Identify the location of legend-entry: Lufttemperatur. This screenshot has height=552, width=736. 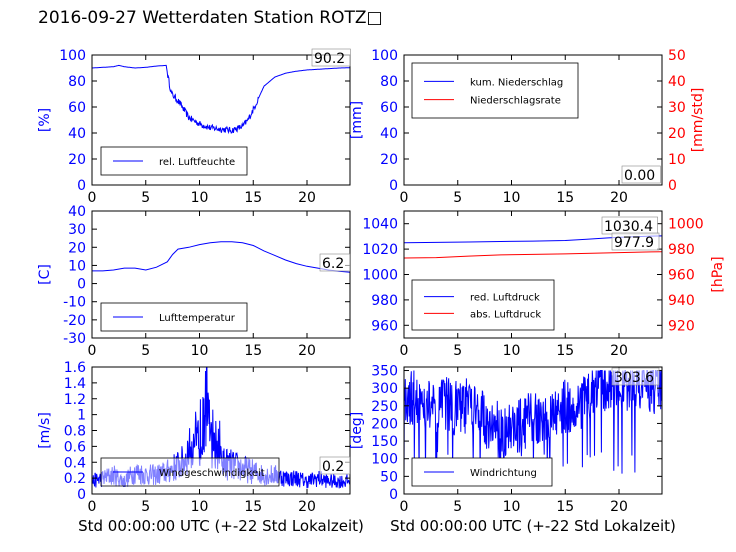
(197, 318).